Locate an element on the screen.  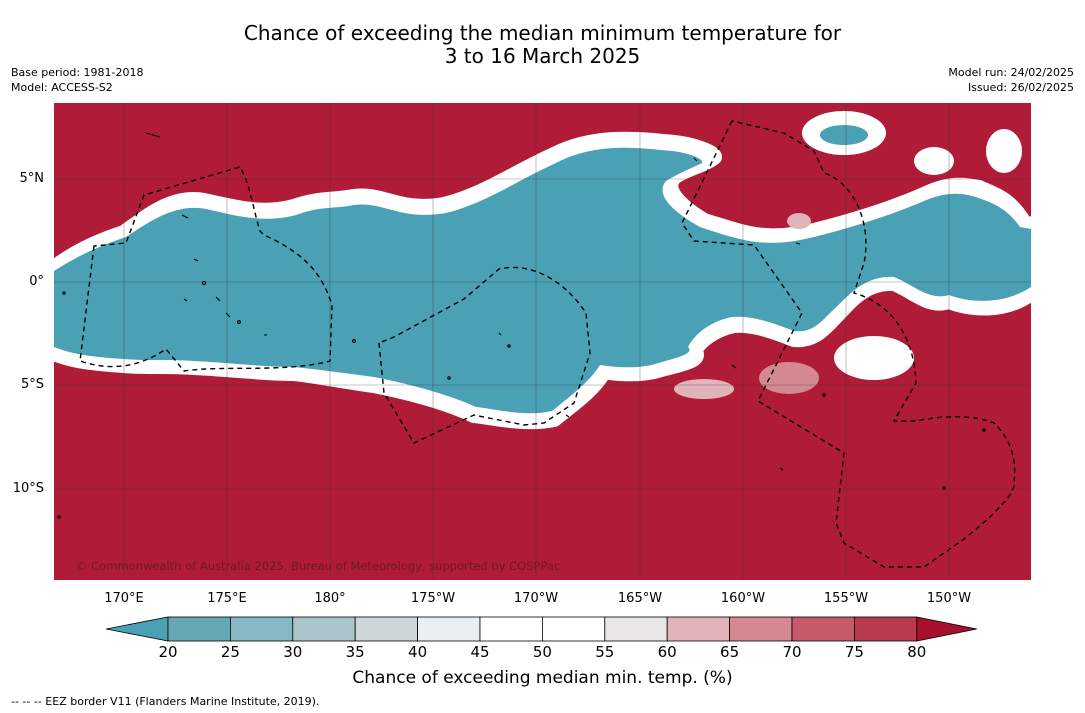
colorbar-tick-label: 60 is located at coordinates (667, 652).